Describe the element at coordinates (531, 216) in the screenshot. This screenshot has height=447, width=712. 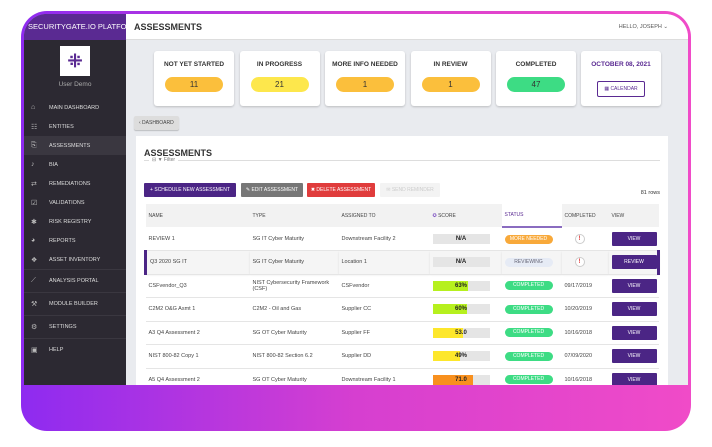
I see `column-header-status: STATUS` at that location.